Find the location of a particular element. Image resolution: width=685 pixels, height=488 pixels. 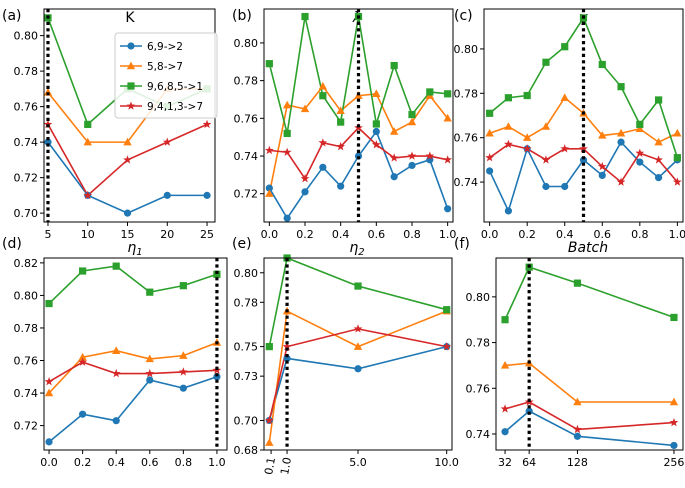

legend-entry: 9,4,1,3->7 is located at coordinates (161, 107).